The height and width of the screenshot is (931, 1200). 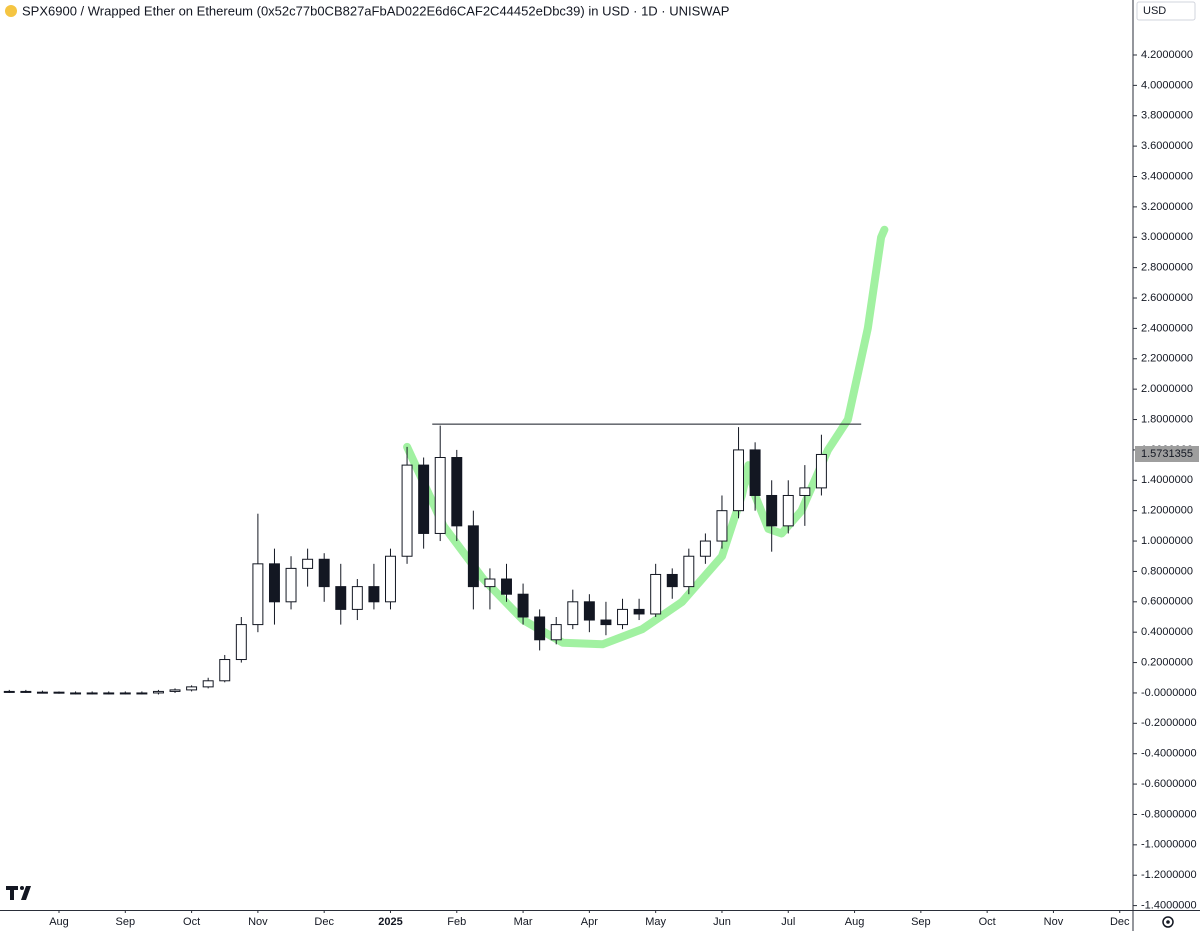 I want to click on y-tick-label: 2.2000000, so click(x=1167, y=359).